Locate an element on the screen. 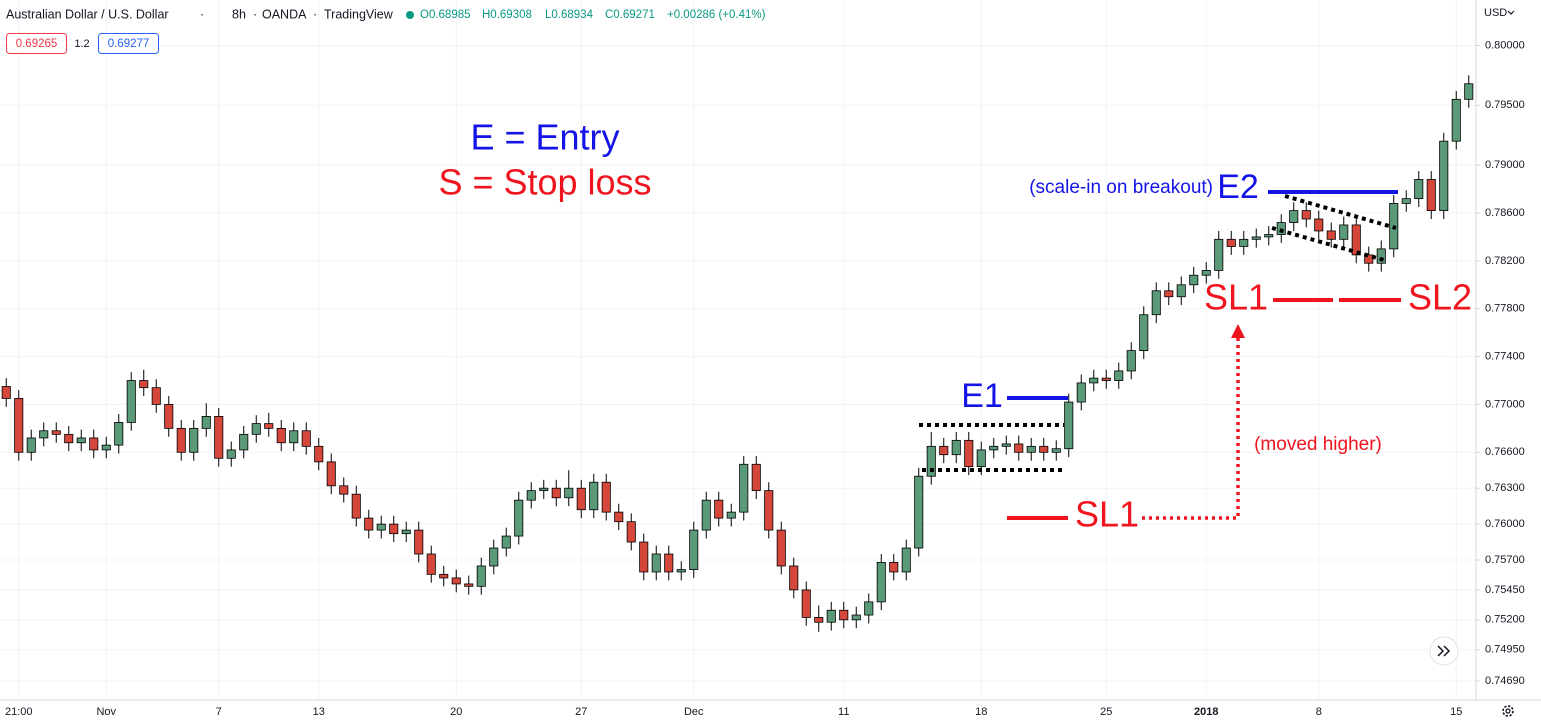 This screenshot has height=728, width=1541. y-tick-label: 0.76600 is located at coordinates (1505, 452).